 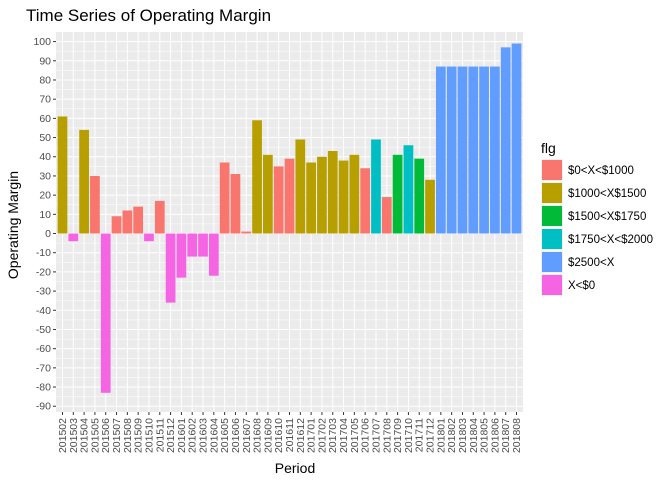 What do you see at coordinates (485, 435) in the screenshot?
I see `x-tick-label: 201805` at bounding box center [485, 435].